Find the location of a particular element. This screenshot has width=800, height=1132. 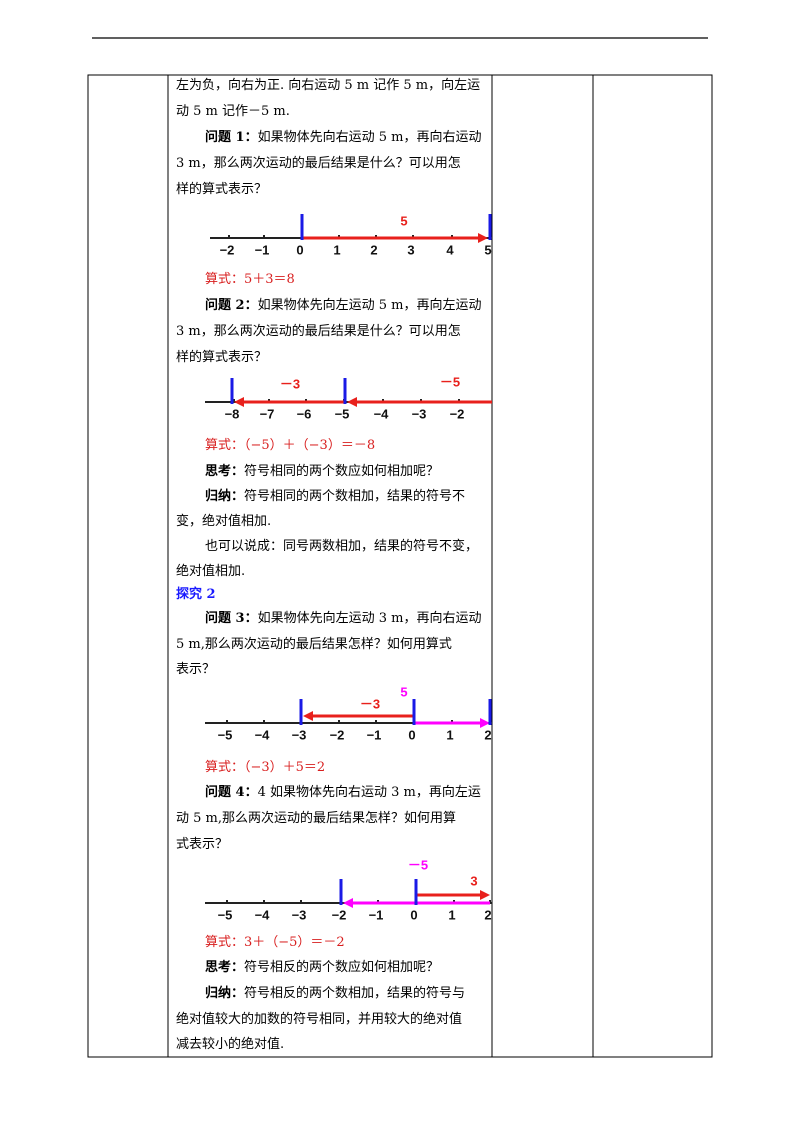

section-title: 探究 2 is located at coordinates (196, 594).